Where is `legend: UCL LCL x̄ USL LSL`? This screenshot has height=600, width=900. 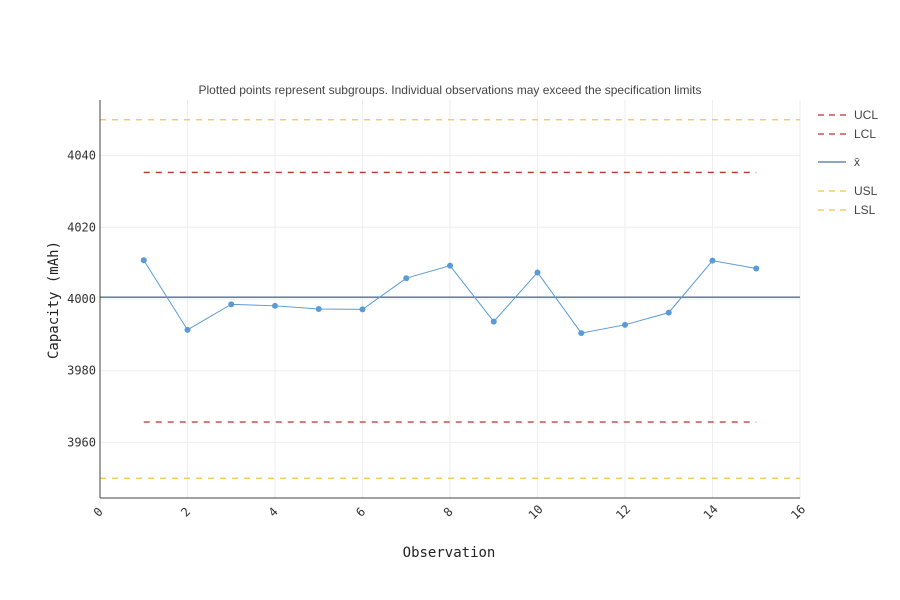 legend: UCL LCL x̄ USL LSL is located at coordinates (848, 162).